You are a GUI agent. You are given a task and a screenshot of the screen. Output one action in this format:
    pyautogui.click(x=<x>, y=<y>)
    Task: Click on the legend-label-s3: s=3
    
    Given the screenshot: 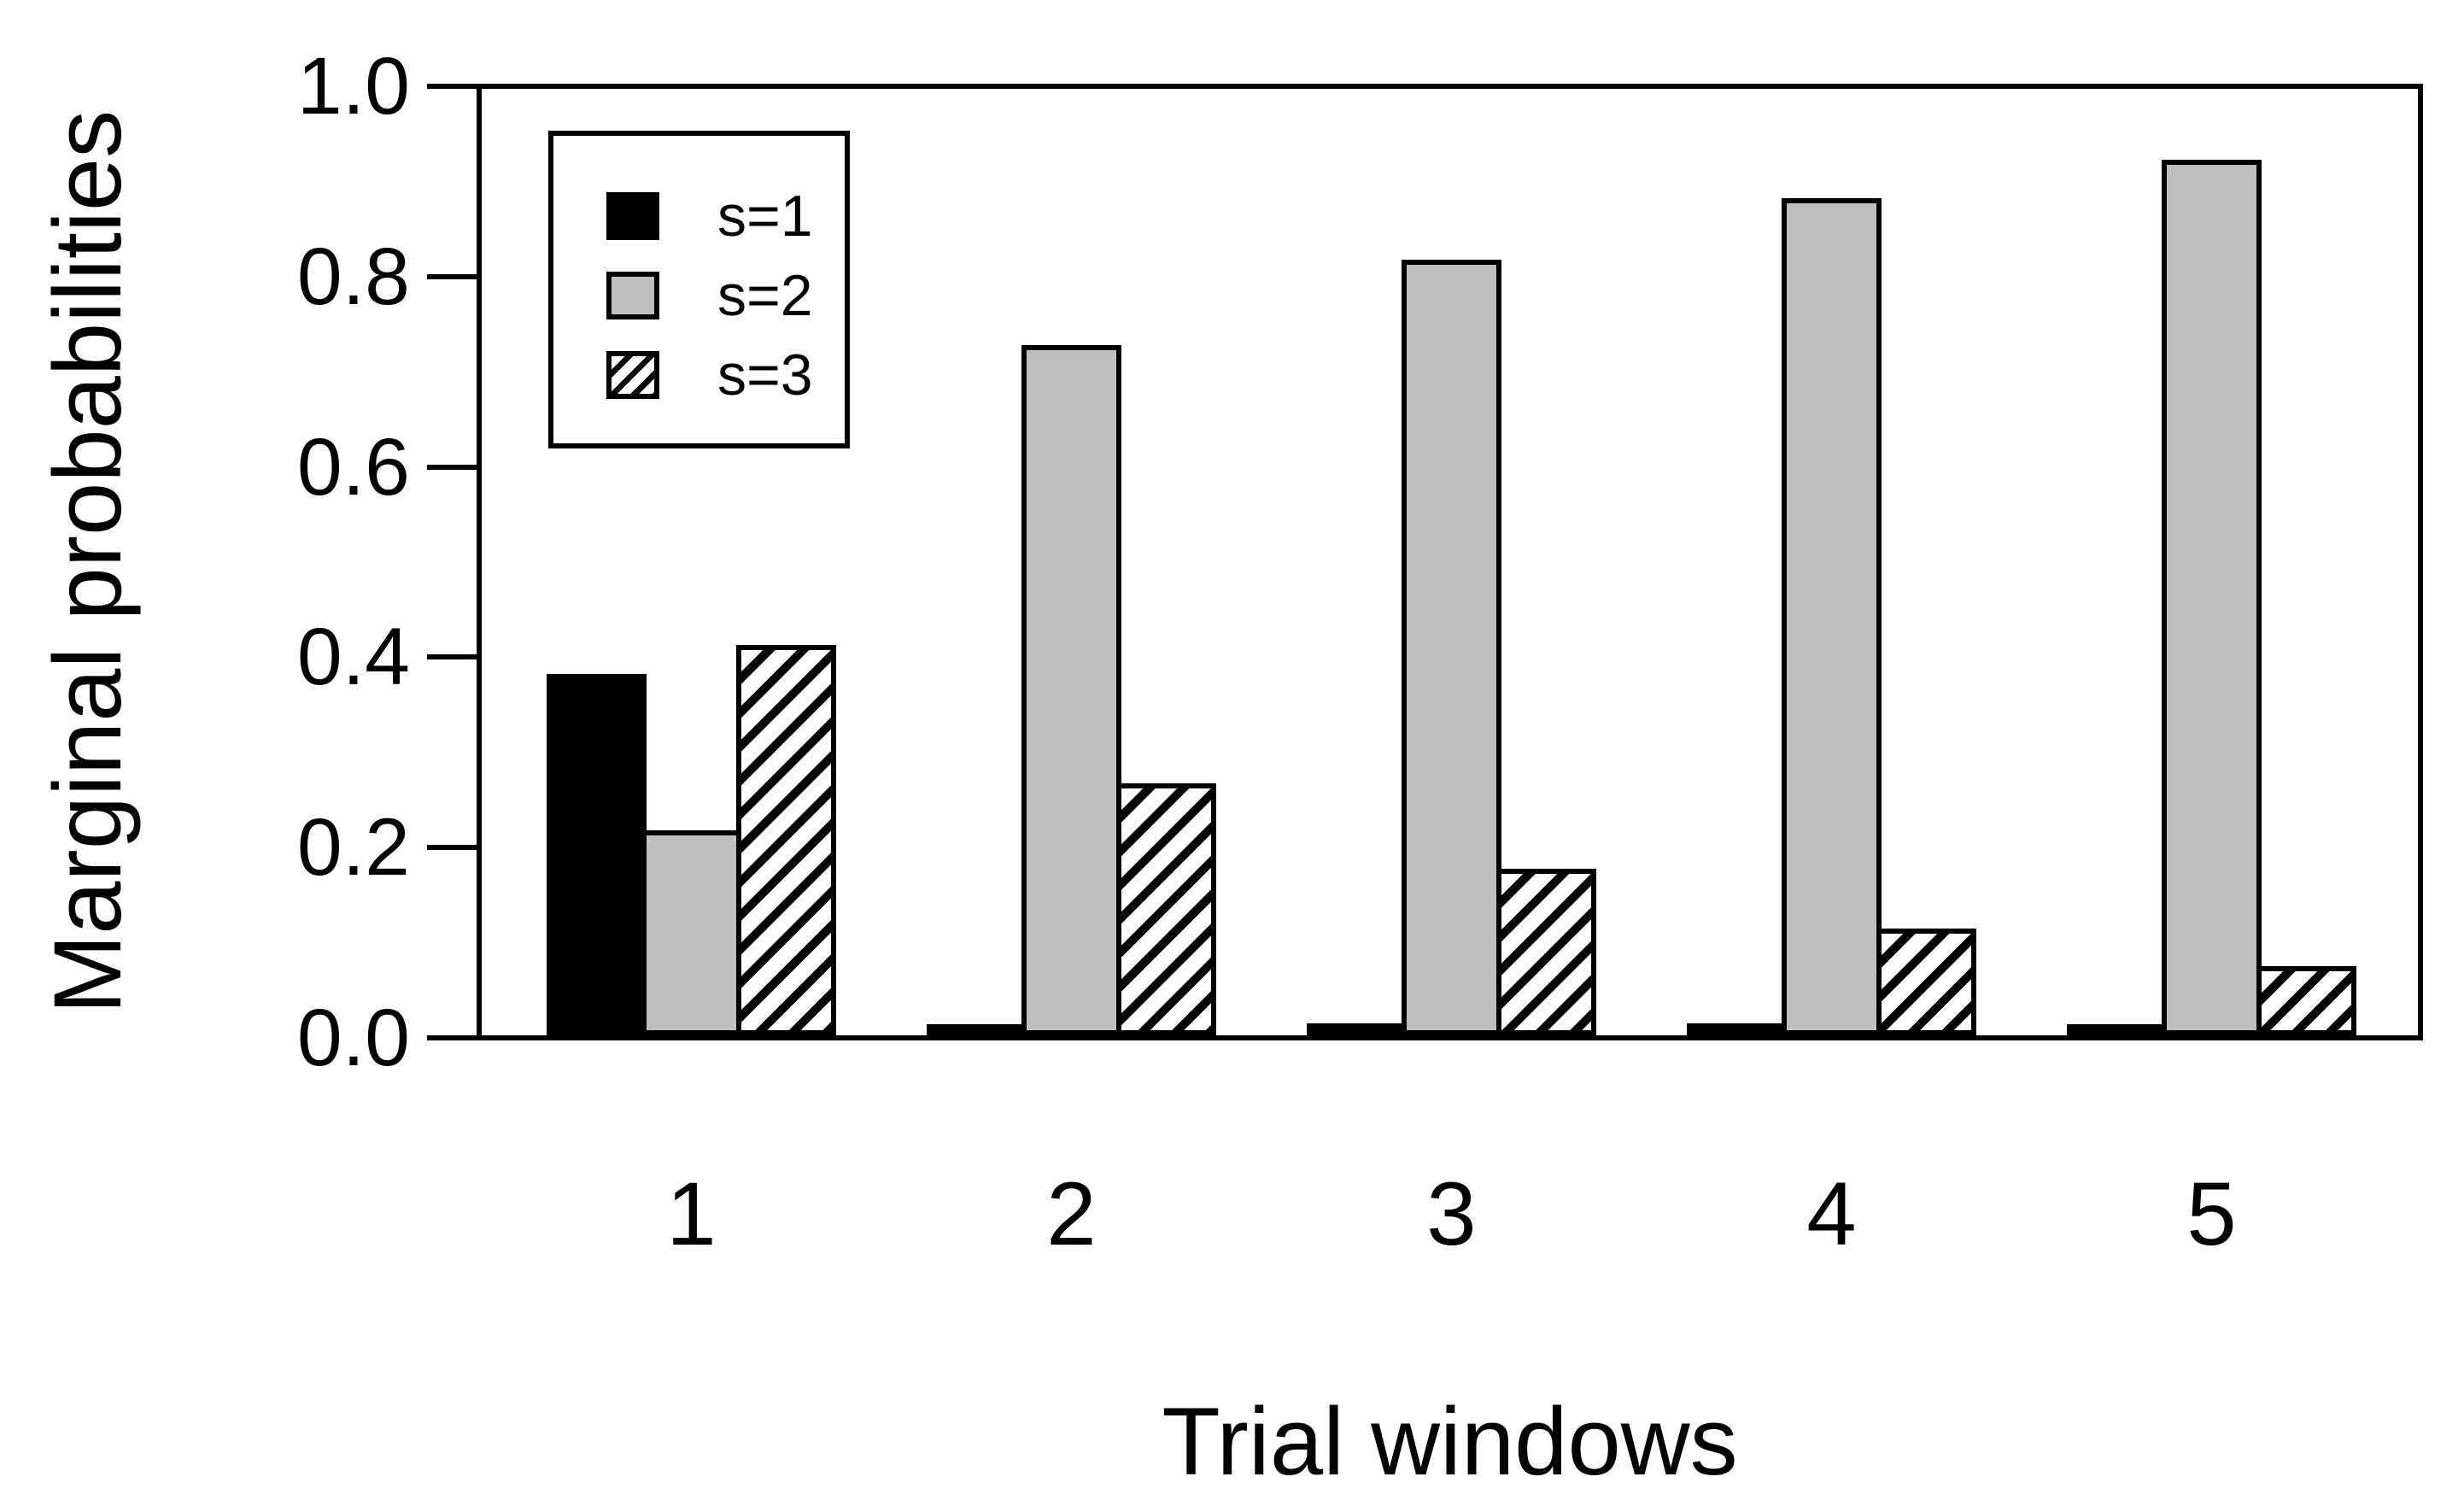 What is the action you would take?
    pyautogui.click(x=765, y=375)
    